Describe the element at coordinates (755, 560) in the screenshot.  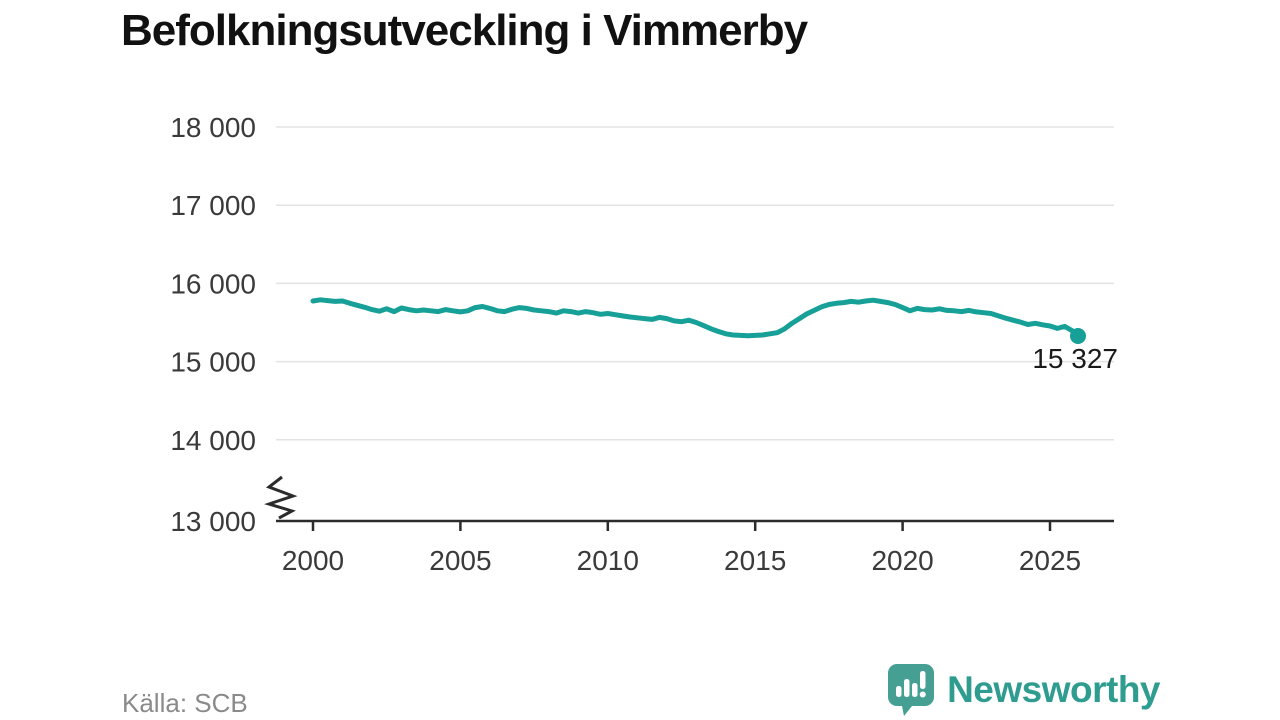
I see `x-tick-label: 2015` at that location.